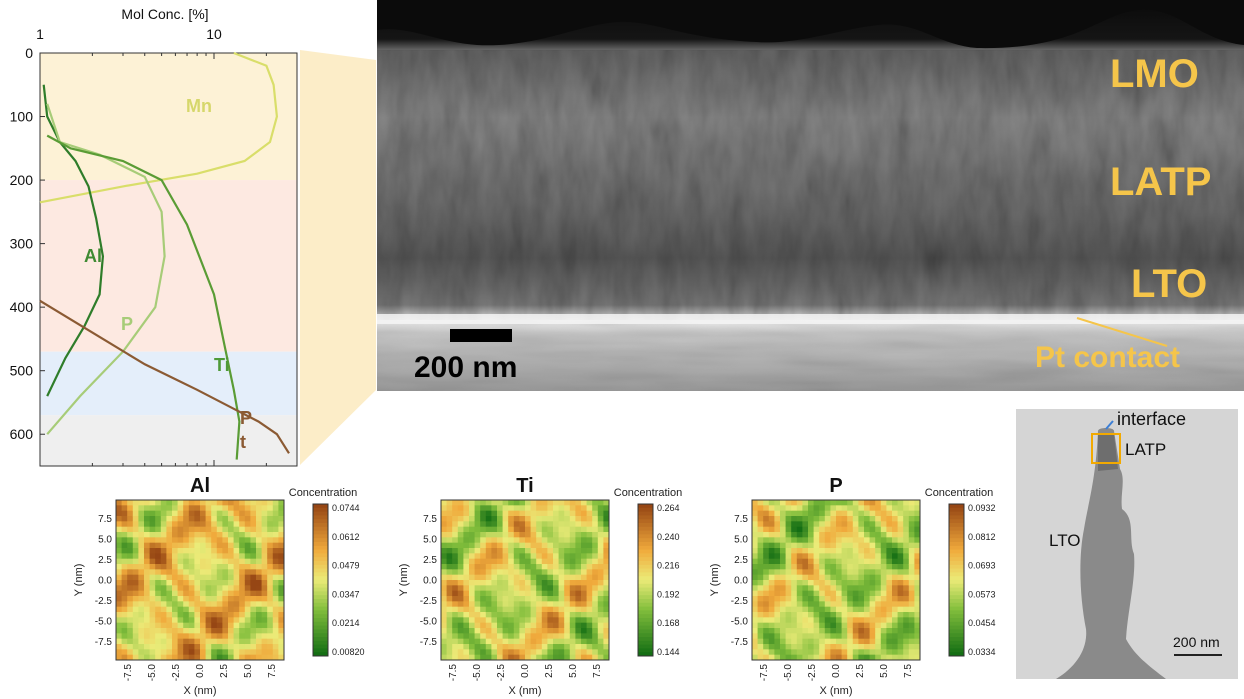 Image resolution: width=1244 pixels, height=699 pixels. What do you see at coordinates (1196, 642) in the screenshot?
I see `tem-scalebar-label: 200 nm` at bounding box center [1196, 642].